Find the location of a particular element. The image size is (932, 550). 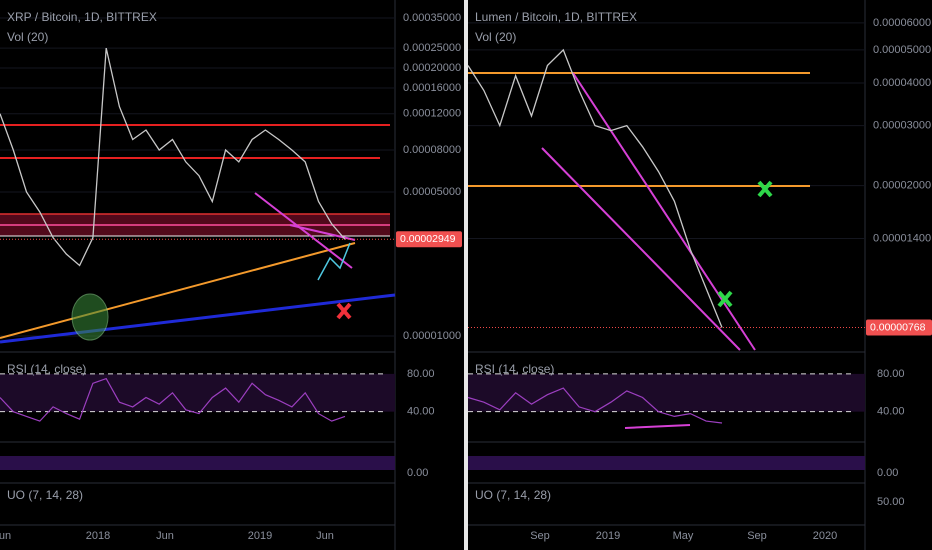

pattern is located at coordinates (334, 261).